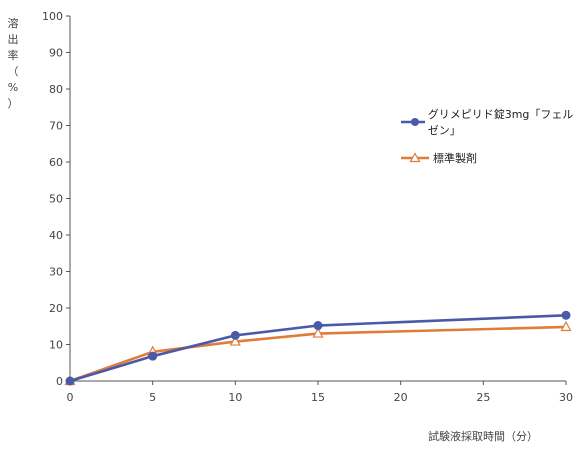 Image resolution: width=575 pixels, height=454 pixels. I want to click on y-label-char: %, so click(13, 87).